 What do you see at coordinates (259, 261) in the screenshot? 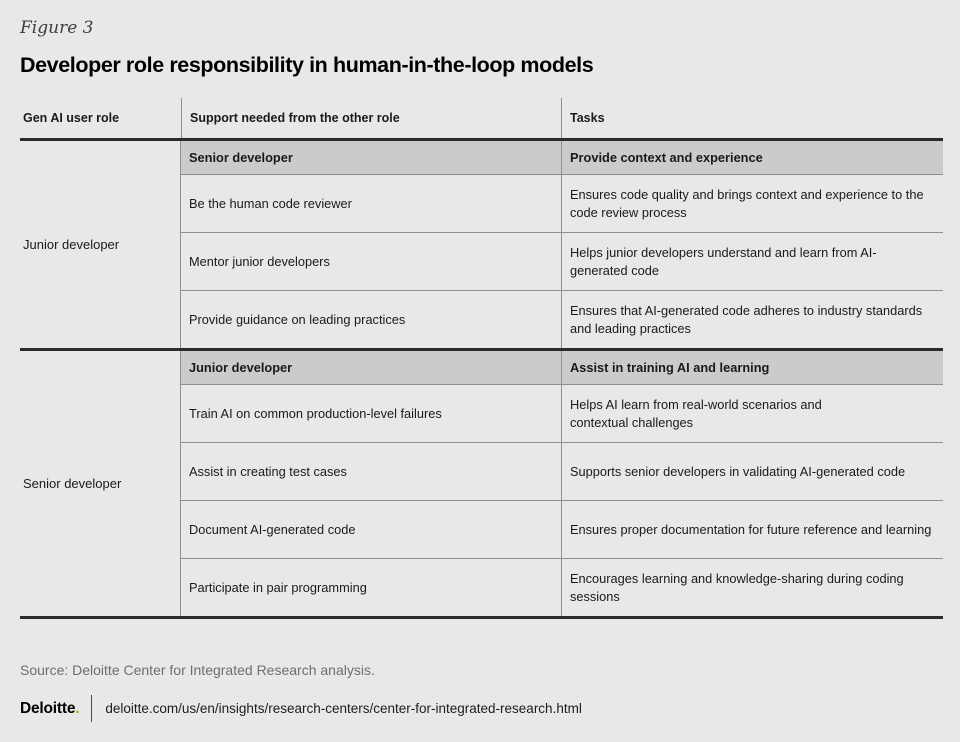
I see `support-cell: Mentor junior developers` at bounding box center [259, 261].